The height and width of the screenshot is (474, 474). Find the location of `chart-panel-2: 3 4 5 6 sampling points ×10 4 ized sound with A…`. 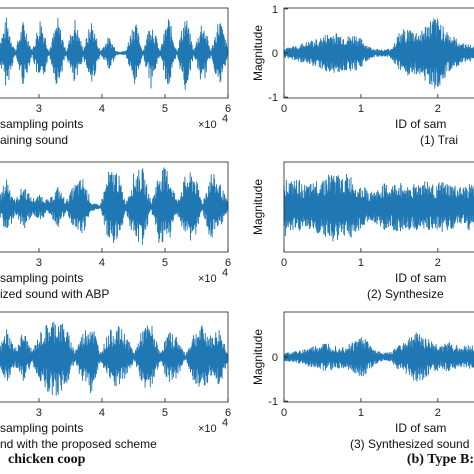

chart-panel-2: 3 4 5 6 sampling points ×10 4 ized sound with A… is located at coordinates (115, 231).